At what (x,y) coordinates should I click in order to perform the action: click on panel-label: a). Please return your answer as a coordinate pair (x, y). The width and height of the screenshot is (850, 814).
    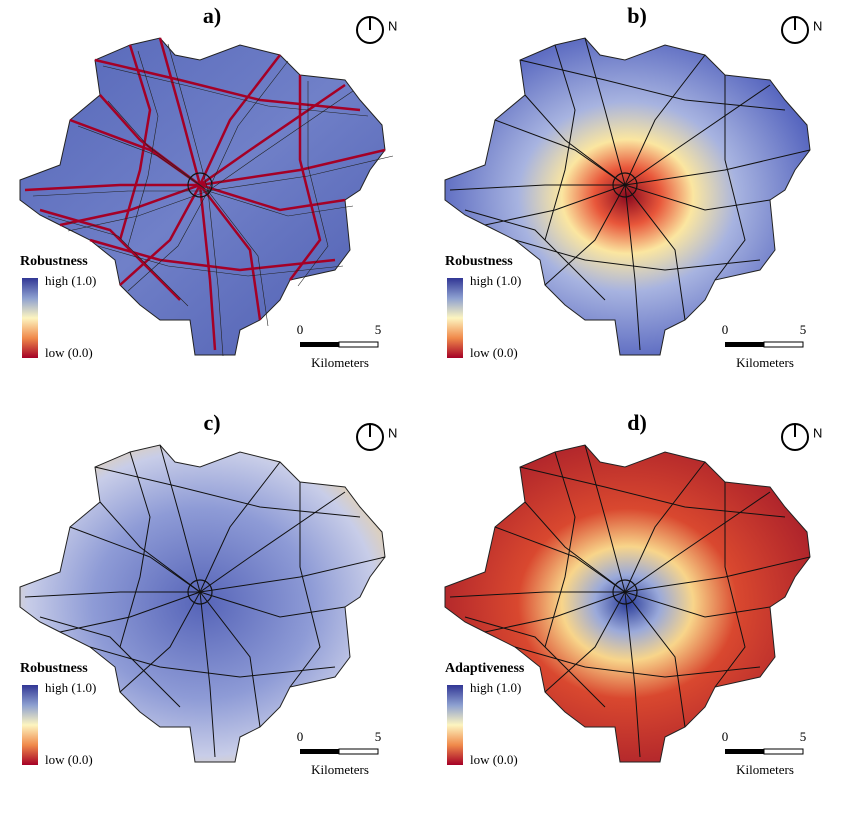
    Looking at the image, I should click on (212, 15).